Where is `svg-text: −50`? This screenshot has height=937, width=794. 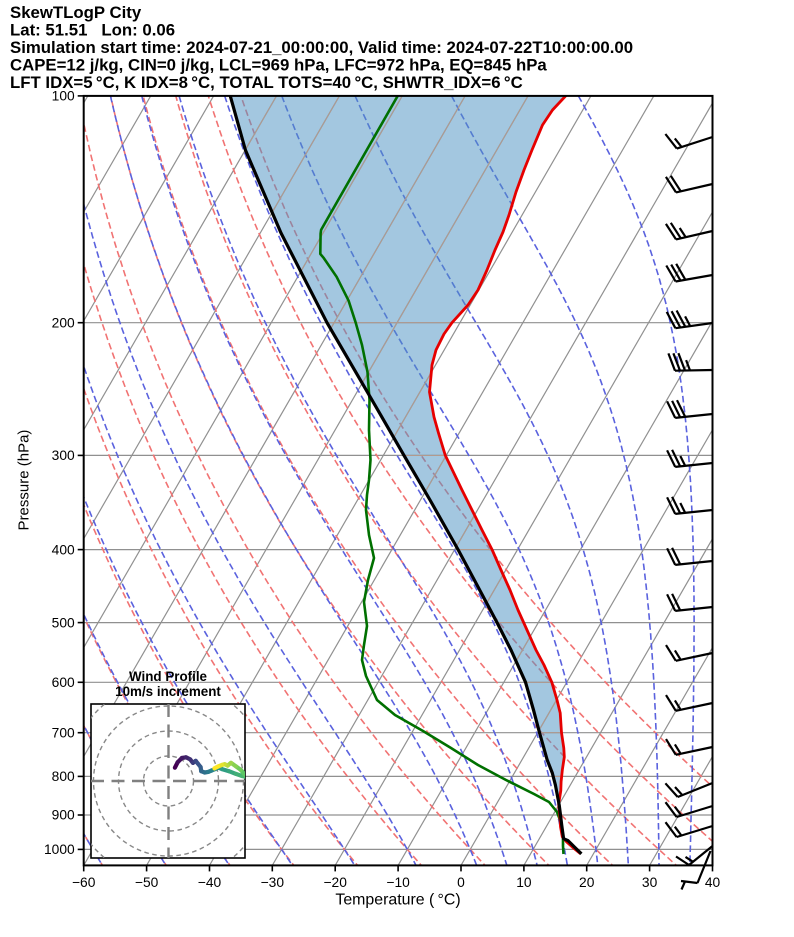 svg-text: −50 is located at coordinates (147, 882).